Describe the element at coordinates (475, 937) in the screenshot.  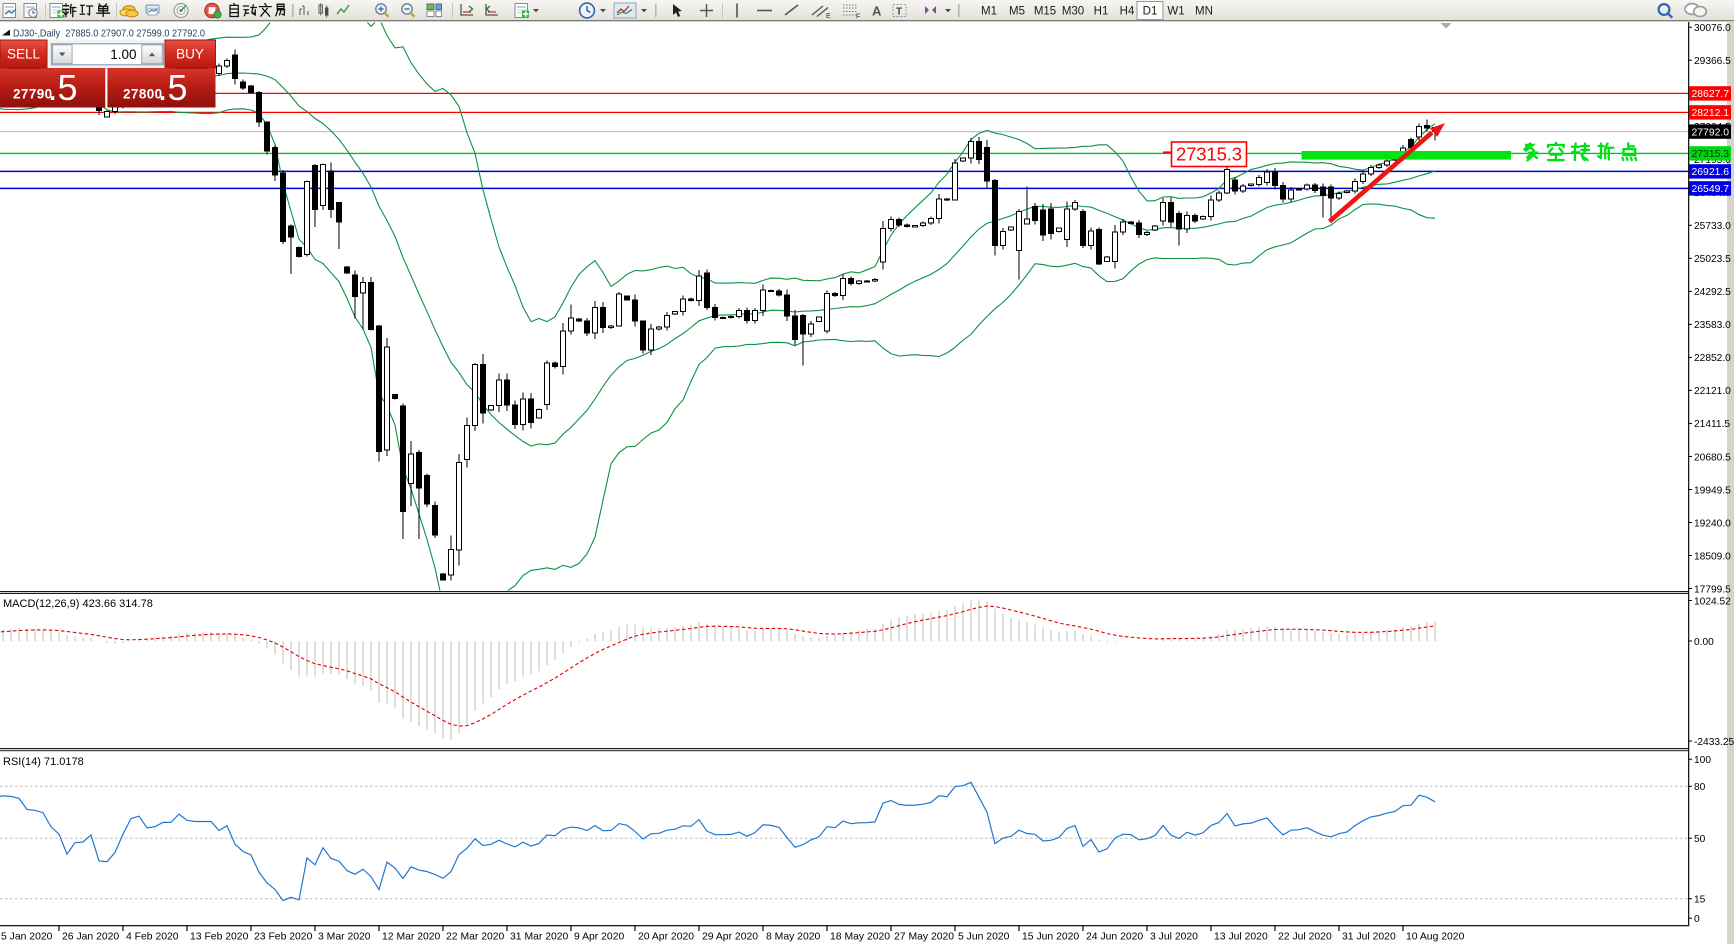
I see `svg-text: 22 Mar 2020` at that location.